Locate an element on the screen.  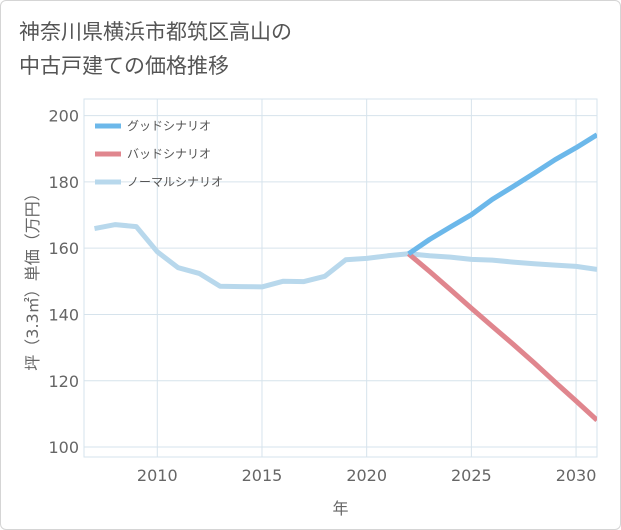
title-line-1: 神奈川県横浜市都筑区高山の is located at coordinates (155, 32).